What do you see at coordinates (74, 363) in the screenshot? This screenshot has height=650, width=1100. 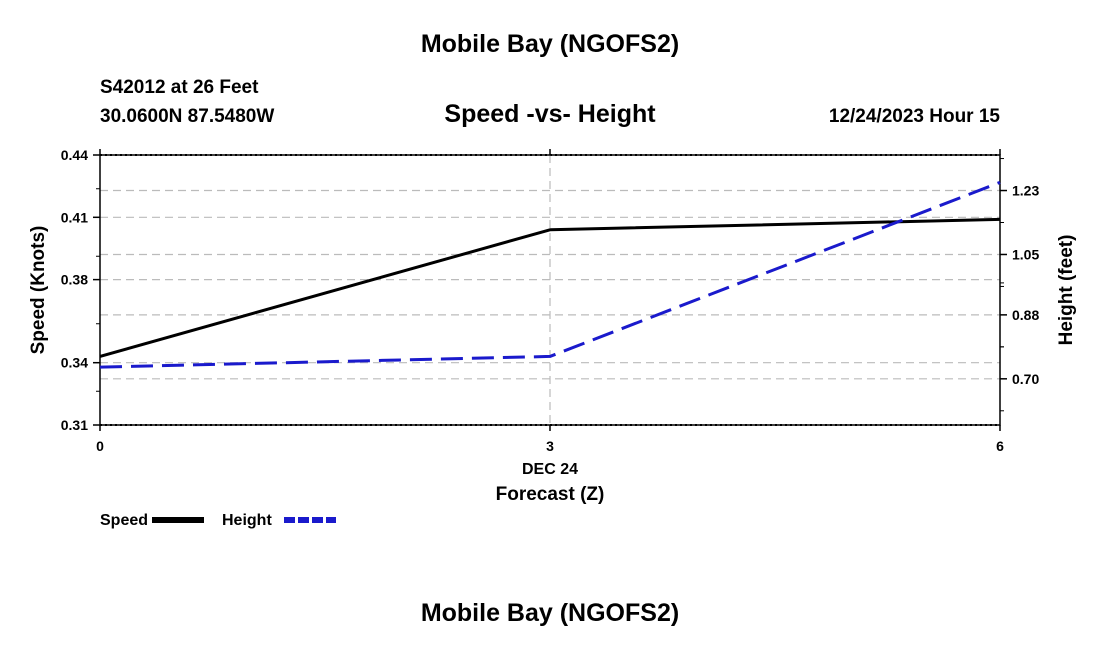 I see `y-left-tick-label: 0.34` at bounding box center [74, 363].